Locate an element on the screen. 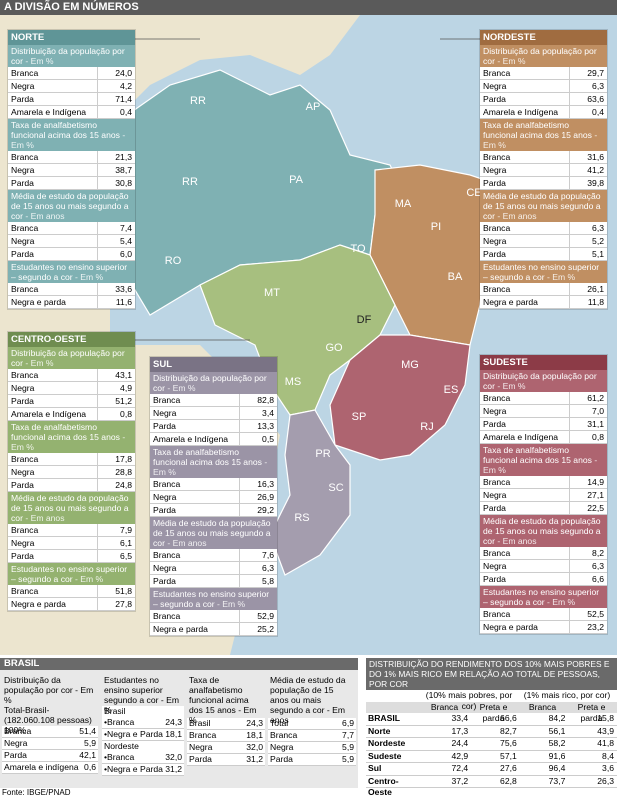  section-title: Distribuição da população por cor - Em % is located at coordinates (71, 56).